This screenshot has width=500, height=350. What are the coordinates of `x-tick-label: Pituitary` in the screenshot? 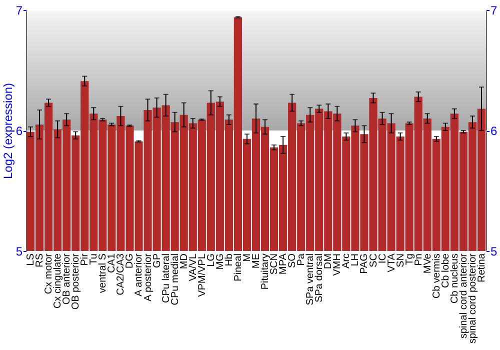 It's located at (266, 272).